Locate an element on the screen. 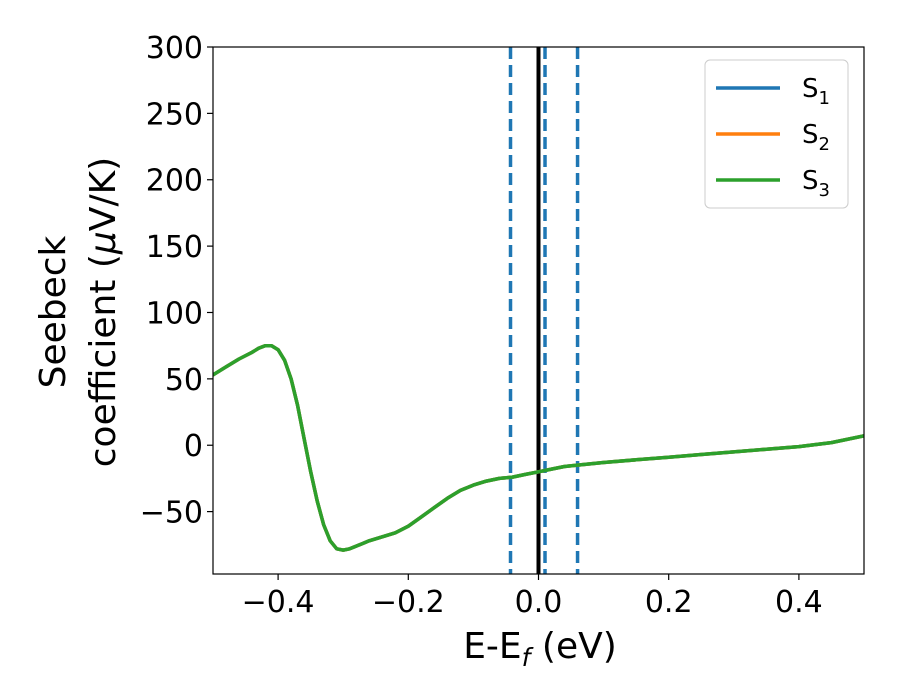 The height and width of the screenshot is (700, 900). x-axis-title-tail: (eV) is located at coordinates (573, 646).